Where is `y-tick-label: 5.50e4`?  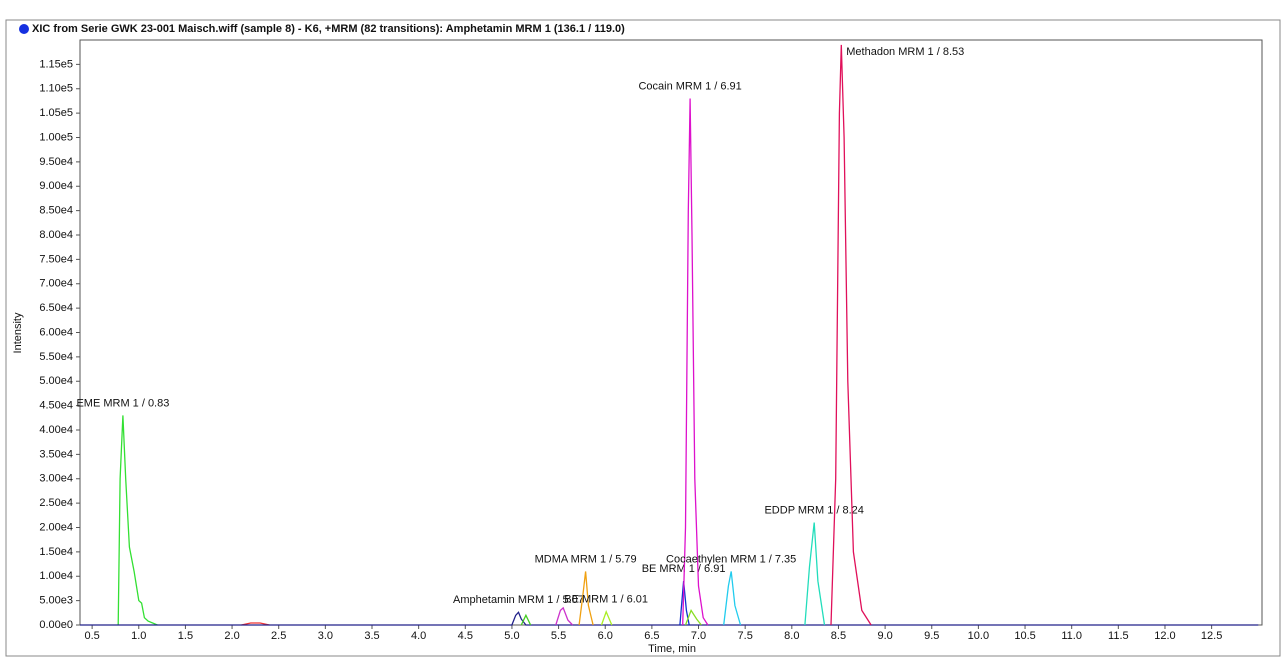
y-tick-label: 5.50e4 is located at coordinates (56, 357).